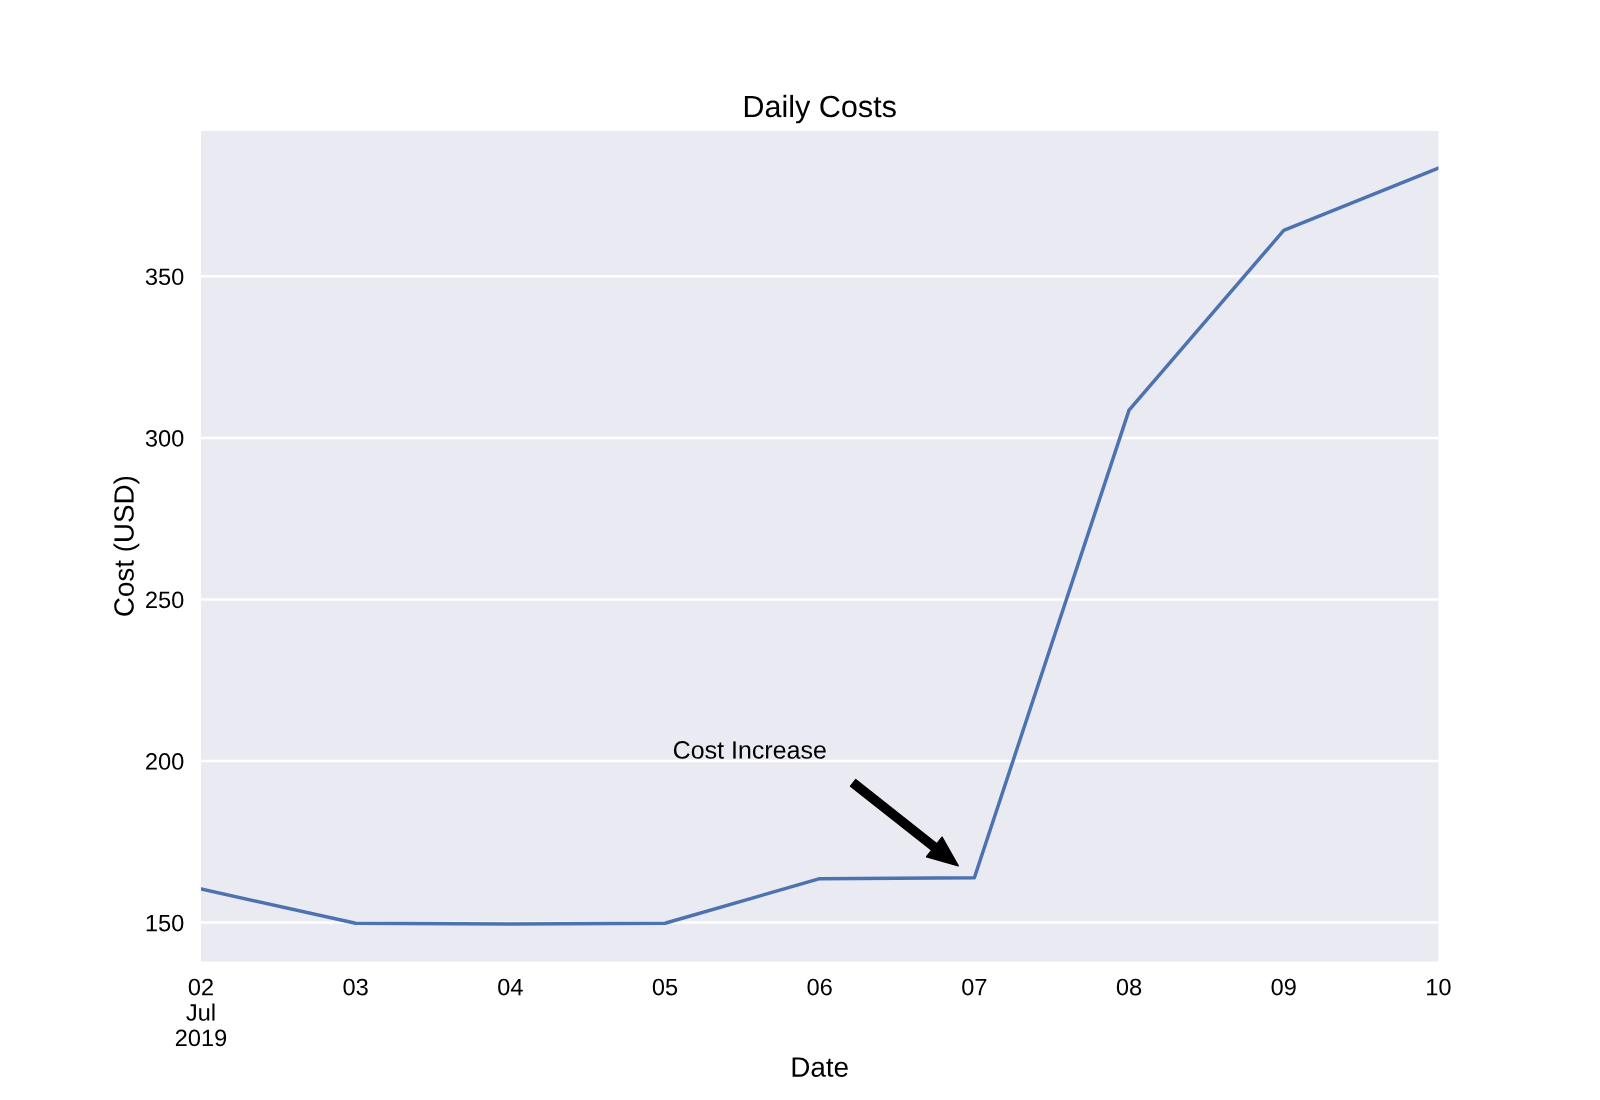  Describe the element at coordinates (820, 109) in the screenshot. I see `chart-title: Daily Costs` at that location.